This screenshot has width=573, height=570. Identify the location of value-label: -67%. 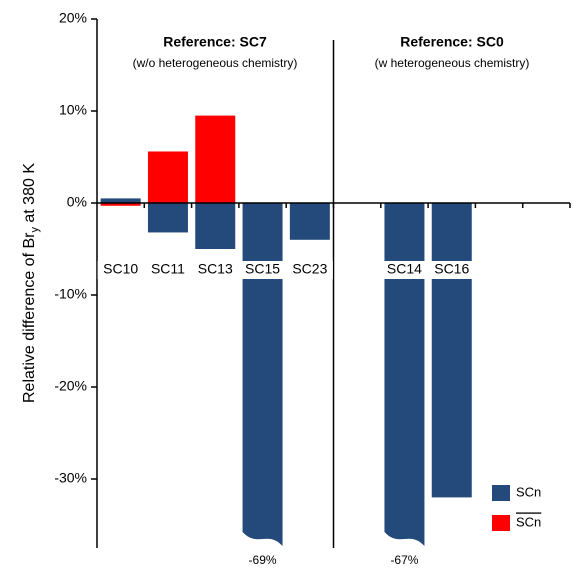
(404, 560).